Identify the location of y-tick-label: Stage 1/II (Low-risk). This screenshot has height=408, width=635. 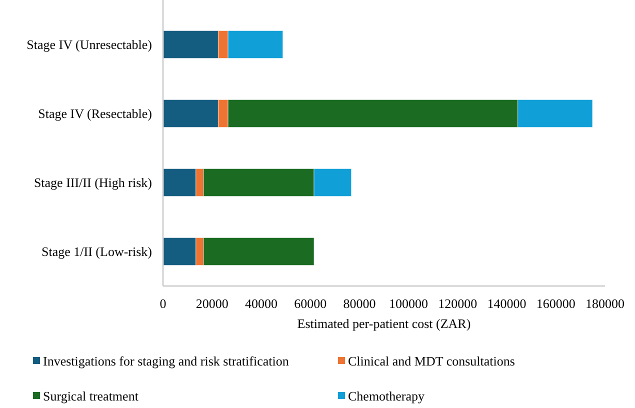
(97, 252).